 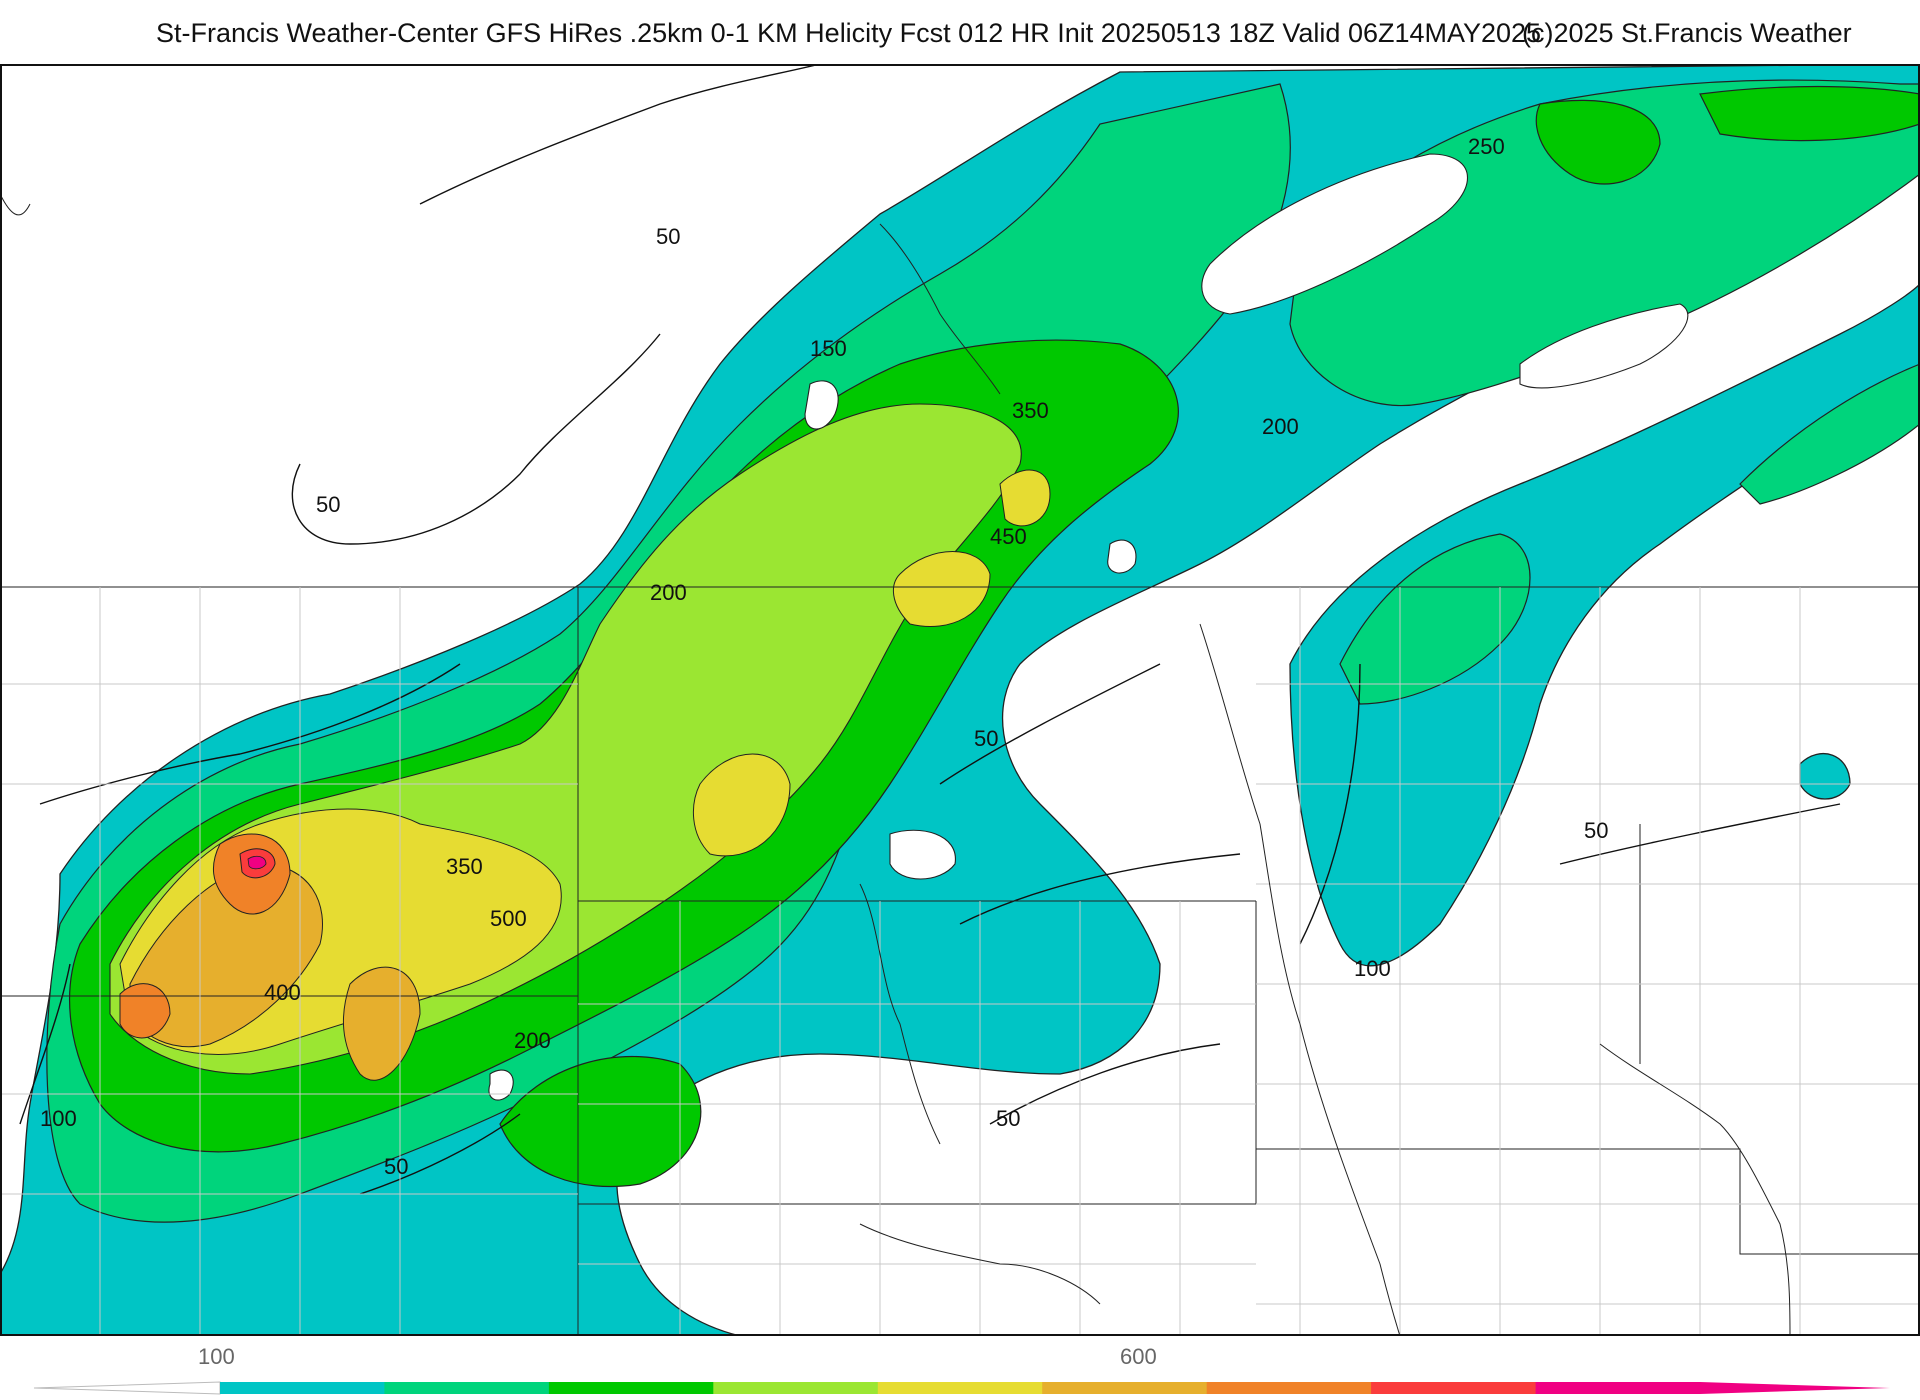 I want to click on contour-label: 450, so click(x=1008, y=536).